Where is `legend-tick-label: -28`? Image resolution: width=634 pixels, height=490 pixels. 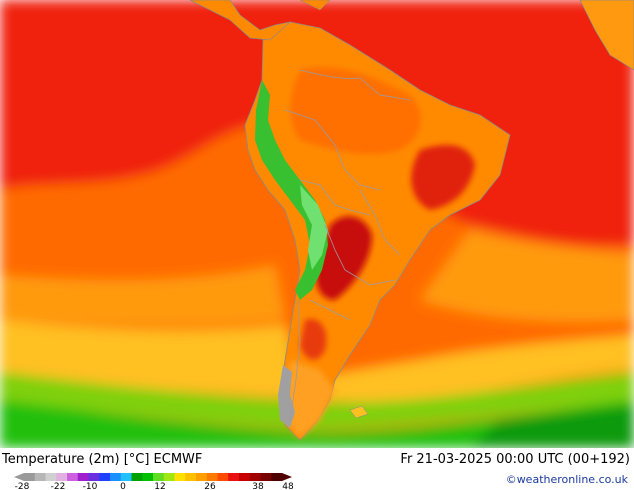 legend-tick-label: -28 is located at coordinates (22, 486).